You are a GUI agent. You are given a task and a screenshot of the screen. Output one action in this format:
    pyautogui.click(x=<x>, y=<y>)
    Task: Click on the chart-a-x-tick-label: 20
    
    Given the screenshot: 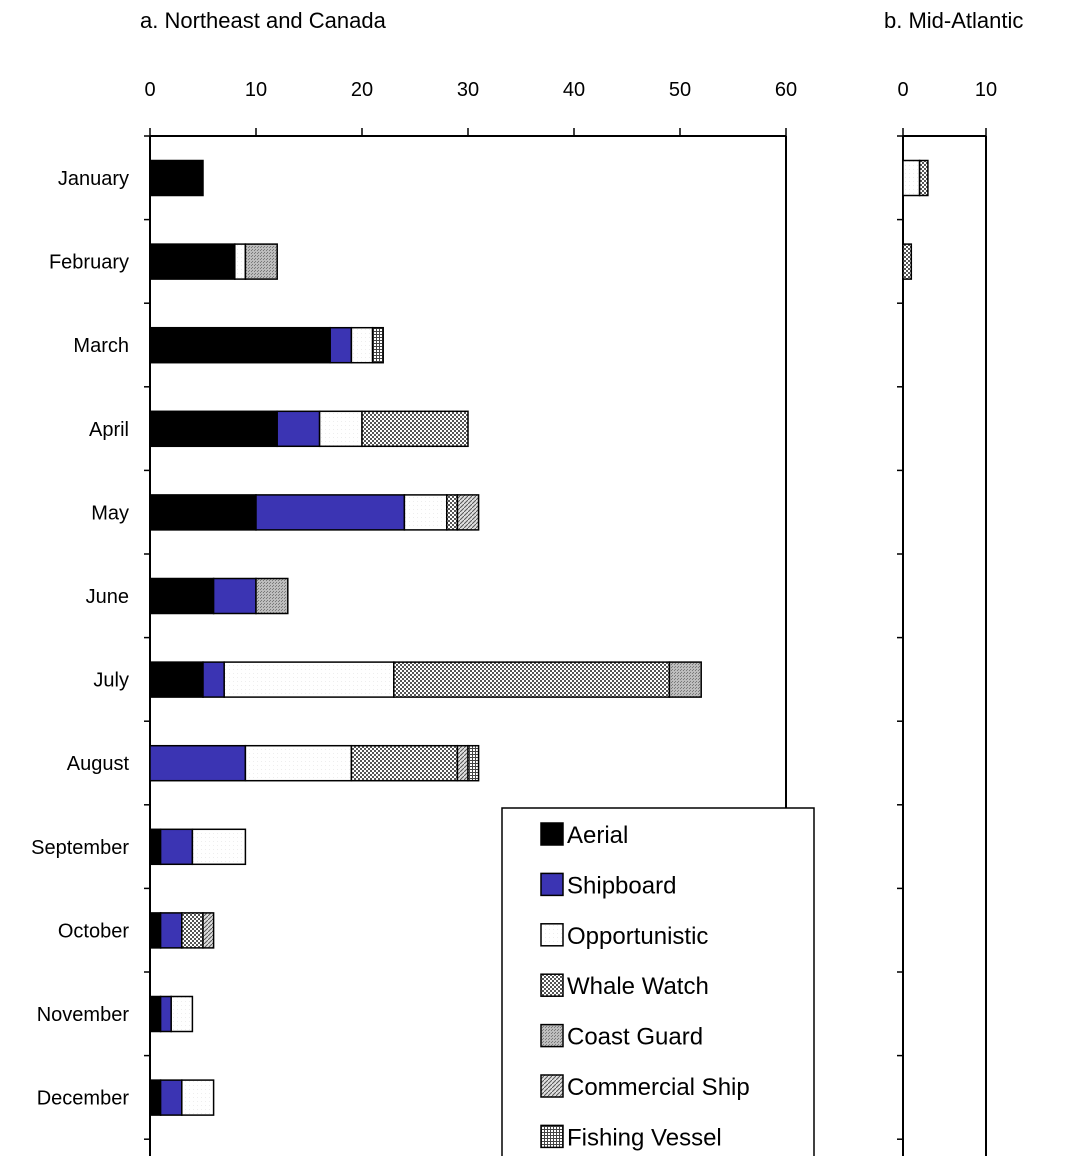 What is the action you would take?
    pyautogui.click(x=362, y=90)
    